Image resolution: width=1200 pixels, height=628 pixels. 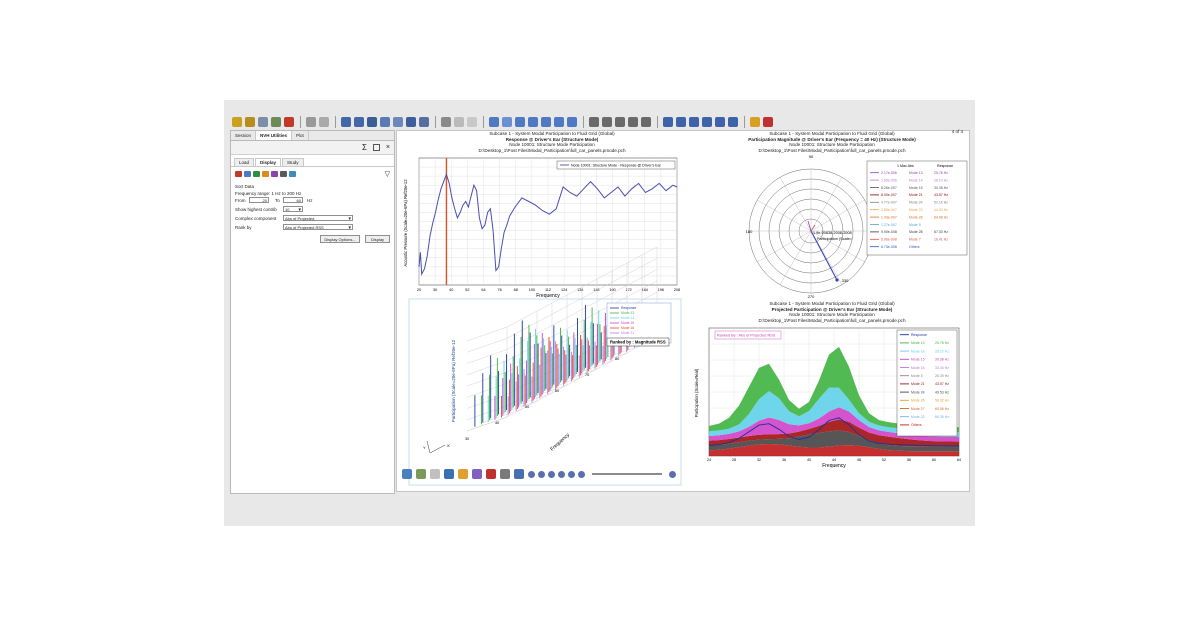 I want to click on zoom-box-icon, so click(x=533, y=122).